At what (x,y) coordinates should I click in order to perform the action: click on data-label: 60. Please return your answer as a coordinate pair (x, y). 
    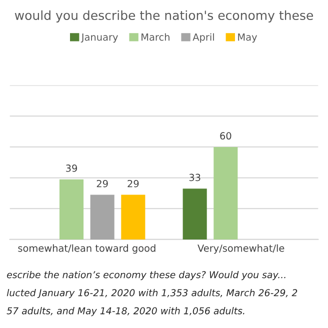
    Looking at the image, I should click on (226, 136).